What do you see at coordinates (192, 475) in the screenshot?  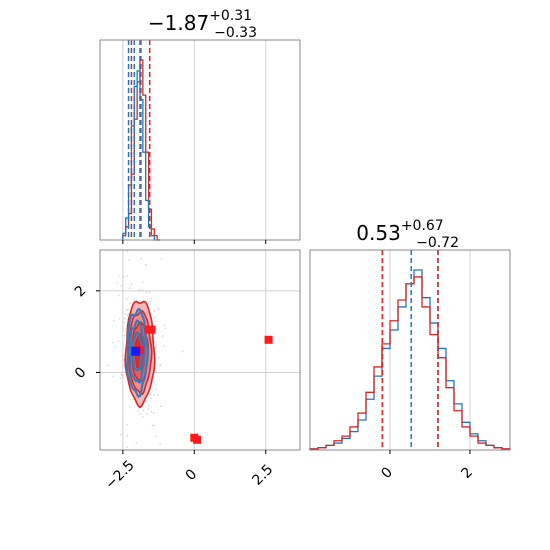 I see `p3-xtick-label-1: 0` at bounding box center [192, 475].